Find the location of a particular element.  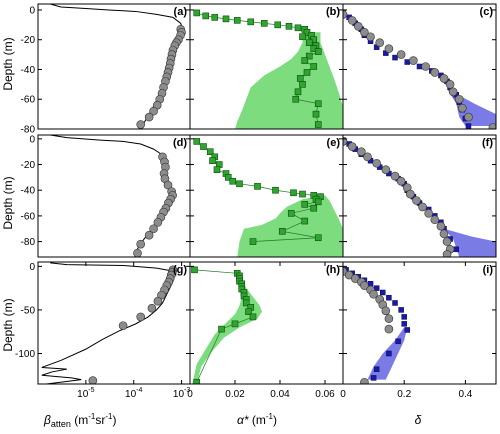

y-tick-label: -20 is located at coordinates (28, 165).